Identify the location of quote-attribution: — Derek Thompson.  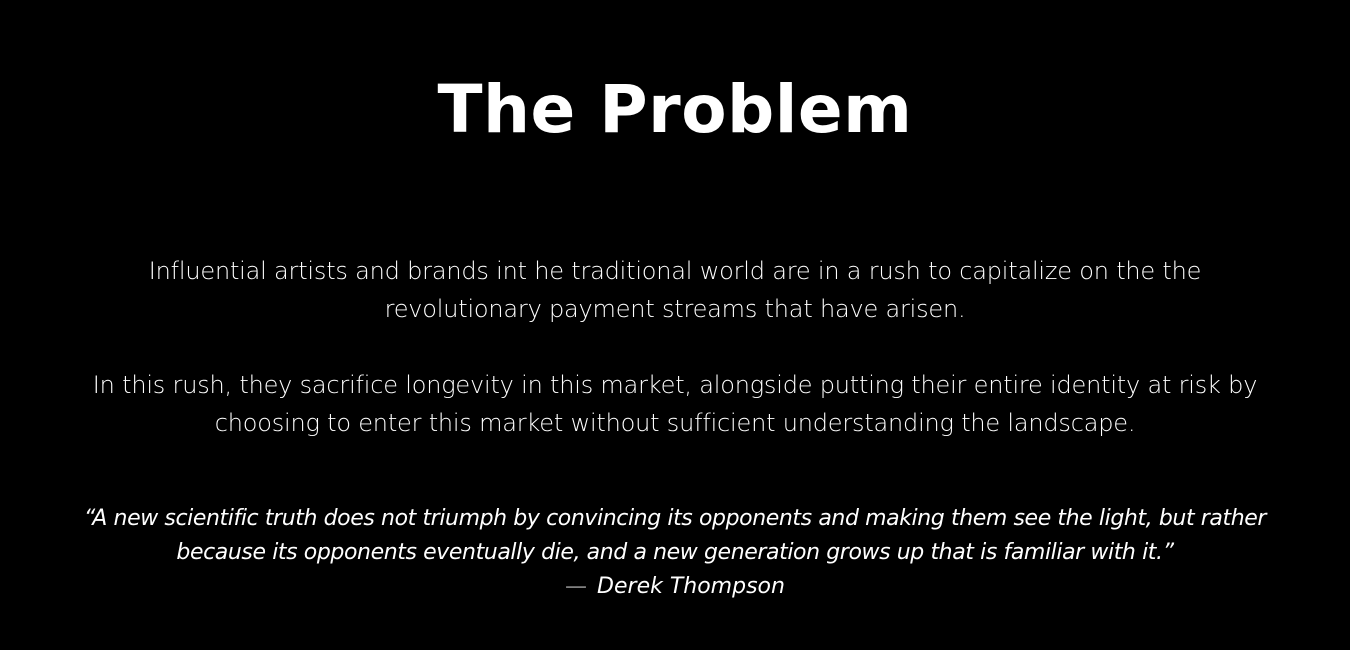
(675, 587).